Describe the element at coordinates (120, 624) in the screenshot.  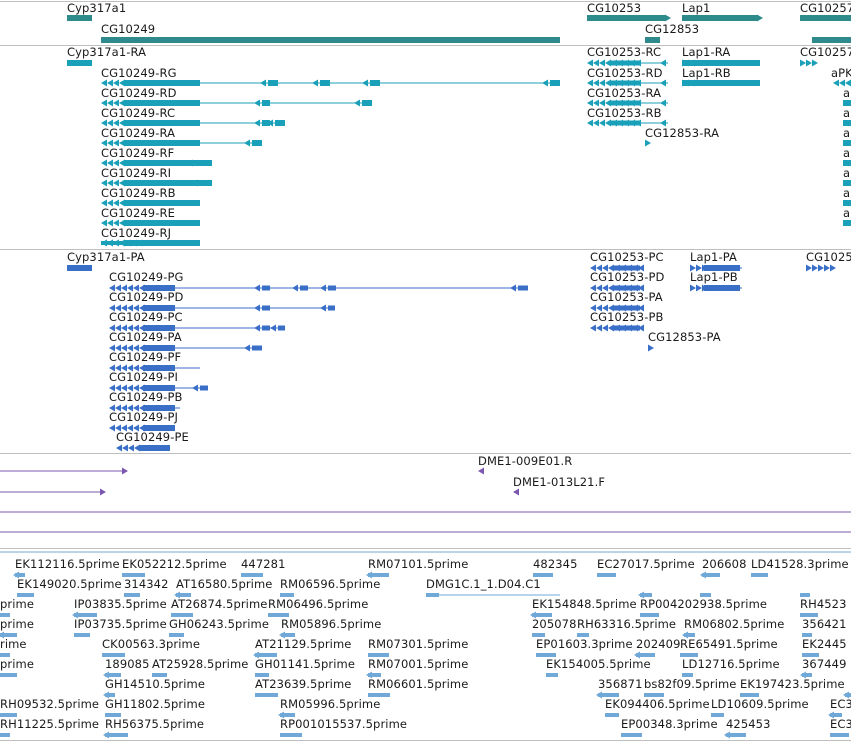
I see `est-label: IP03735.5prime` at that location.